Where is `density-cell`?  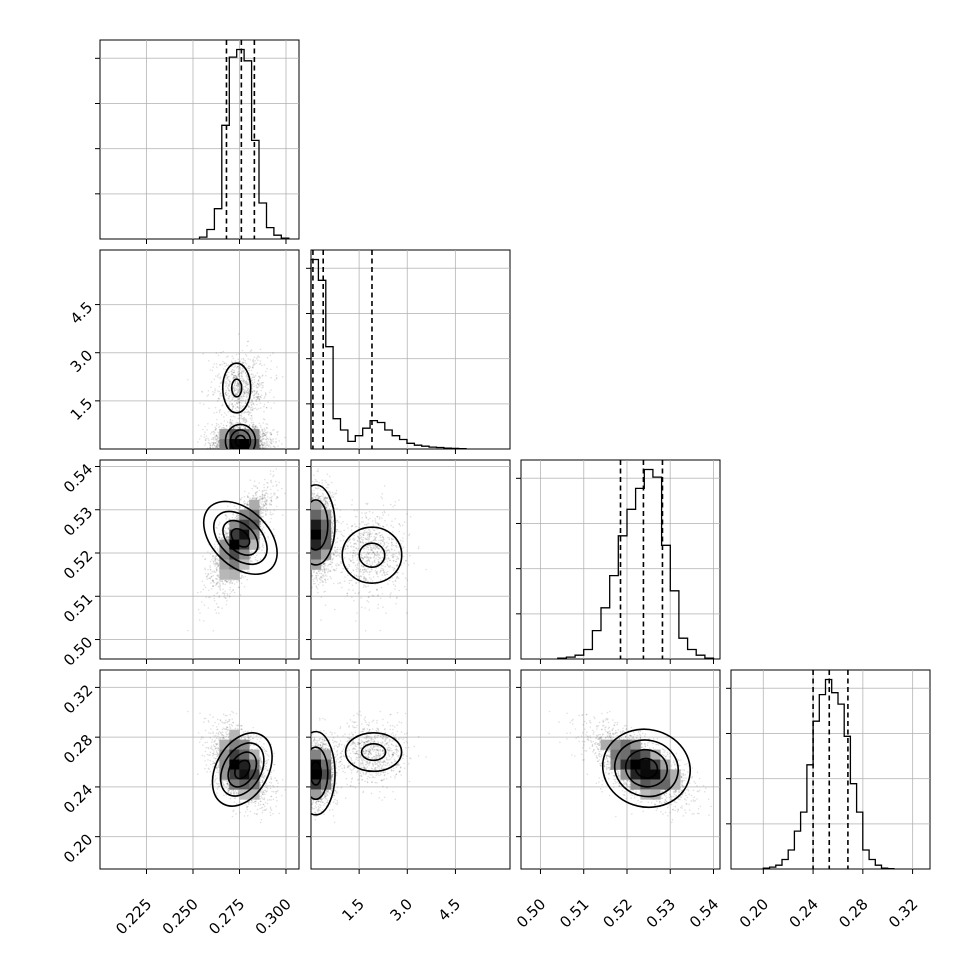
density-cell is located at coordinates (234, 434).